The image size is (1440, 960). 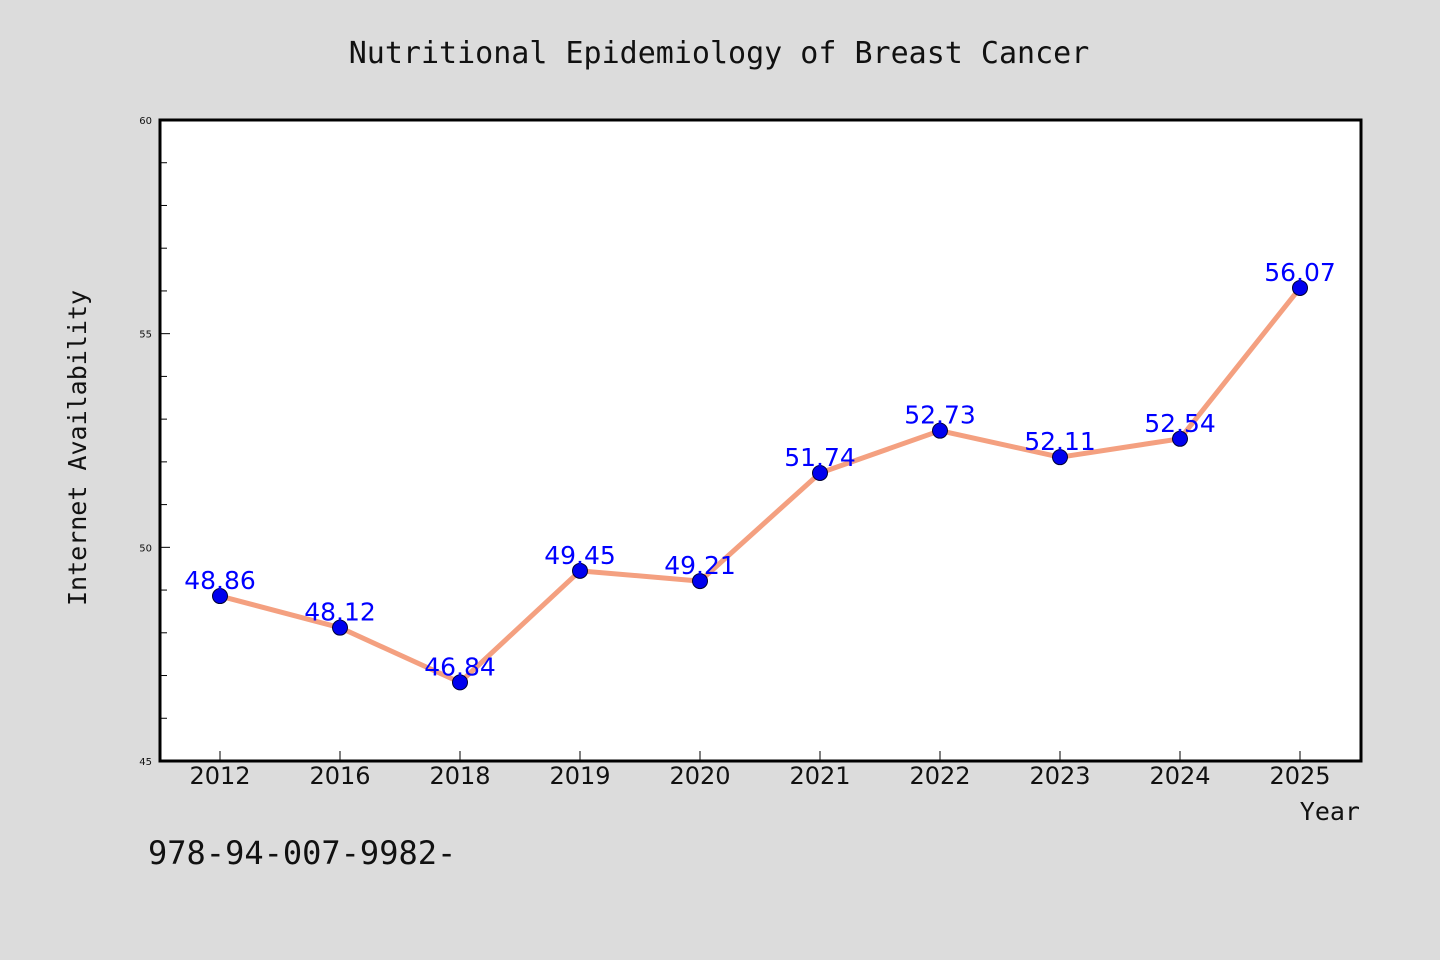 I want to click on data-label: 46.84, so click(x=460, y=666).